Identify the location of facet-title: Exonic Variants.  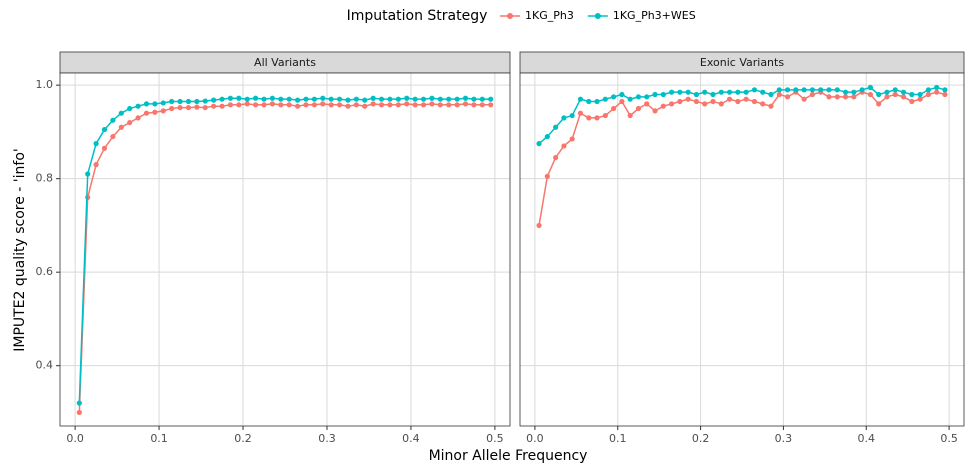
(742, 62).